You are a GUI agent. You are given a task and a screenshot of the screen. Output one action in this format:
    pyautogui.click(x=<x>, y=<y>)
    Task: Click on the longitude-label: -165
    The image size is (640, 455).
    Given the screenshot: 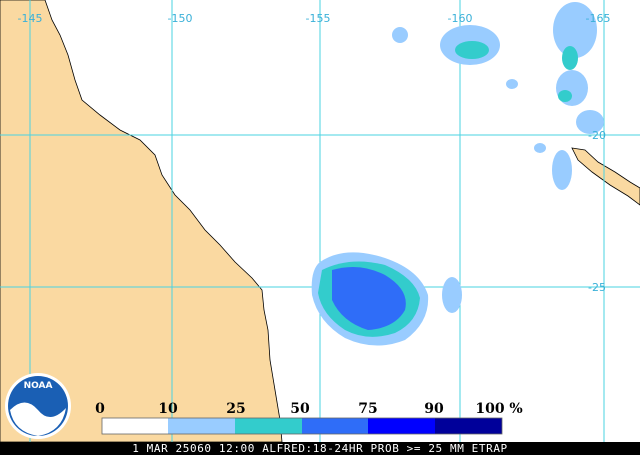 What is the action you would take?
    pyautogui.click(x=598, y=18)
    